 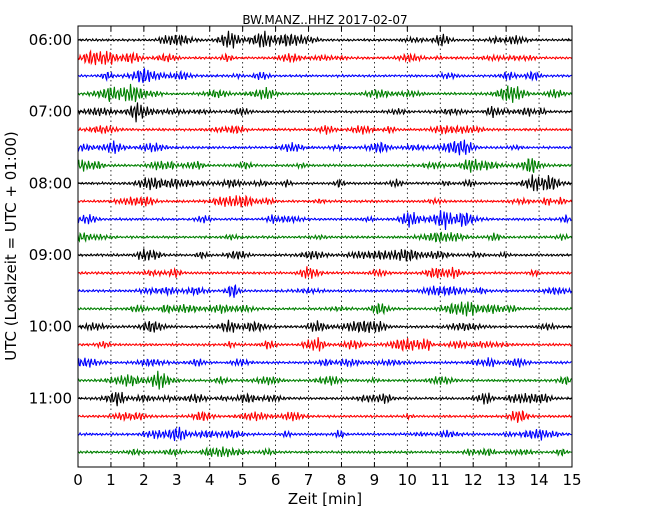 I want to click on trace-row-11:15, so click(x=324, y=416).